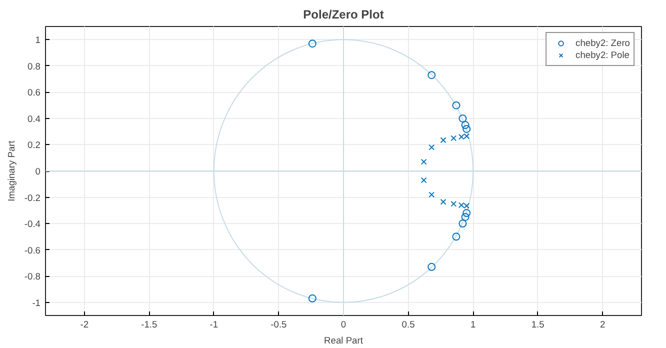 The height and width of the screenshot is (348, 666). Describe the element at coordinates (214, 325) in the screenshot. I see `x-tick-label: -1` at that location.